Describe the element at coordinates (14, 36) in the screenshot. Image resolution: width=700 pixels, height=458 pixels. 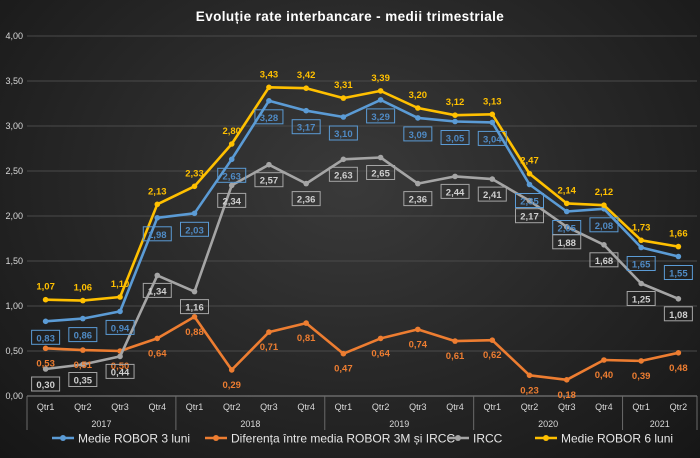
I see `y-tick-label: 4,00` at that location.